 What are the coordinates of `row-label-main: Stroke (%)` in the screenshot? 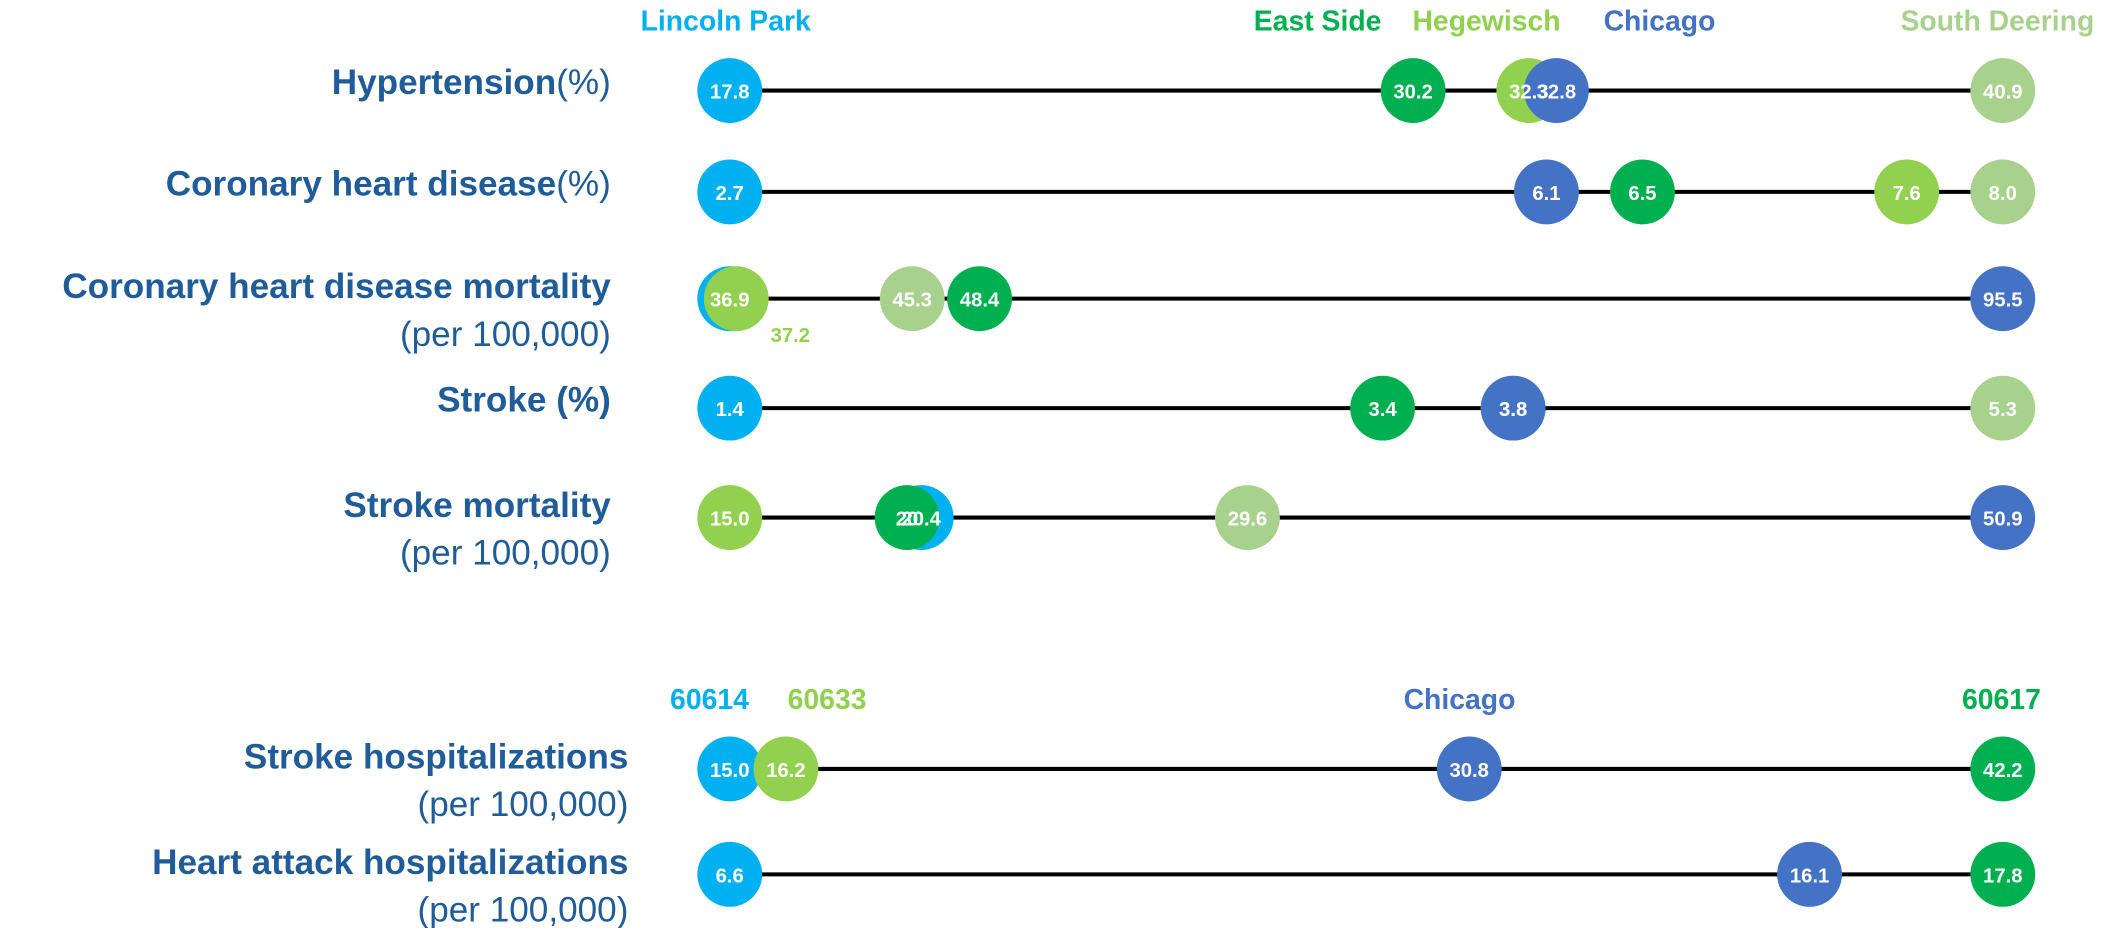 It's located at (524, 400).